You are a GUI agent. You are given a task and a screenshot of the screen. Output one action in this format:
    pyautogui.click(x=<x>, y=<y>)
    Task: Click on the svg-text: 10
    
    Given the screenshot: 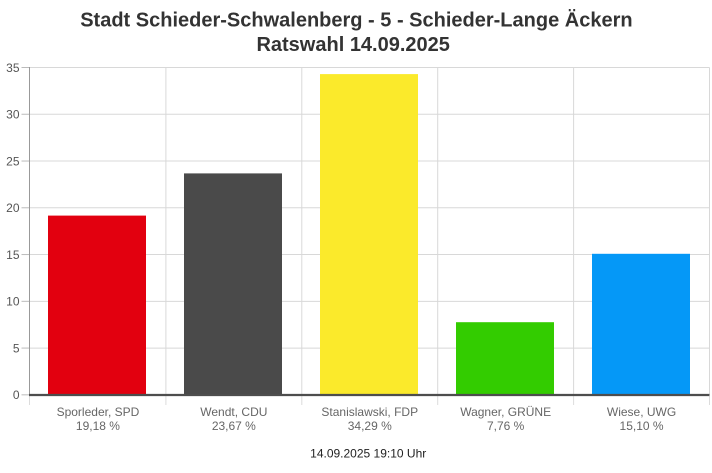 What is the action you would take?
    pyautogui.click(x=13, y=302)
    